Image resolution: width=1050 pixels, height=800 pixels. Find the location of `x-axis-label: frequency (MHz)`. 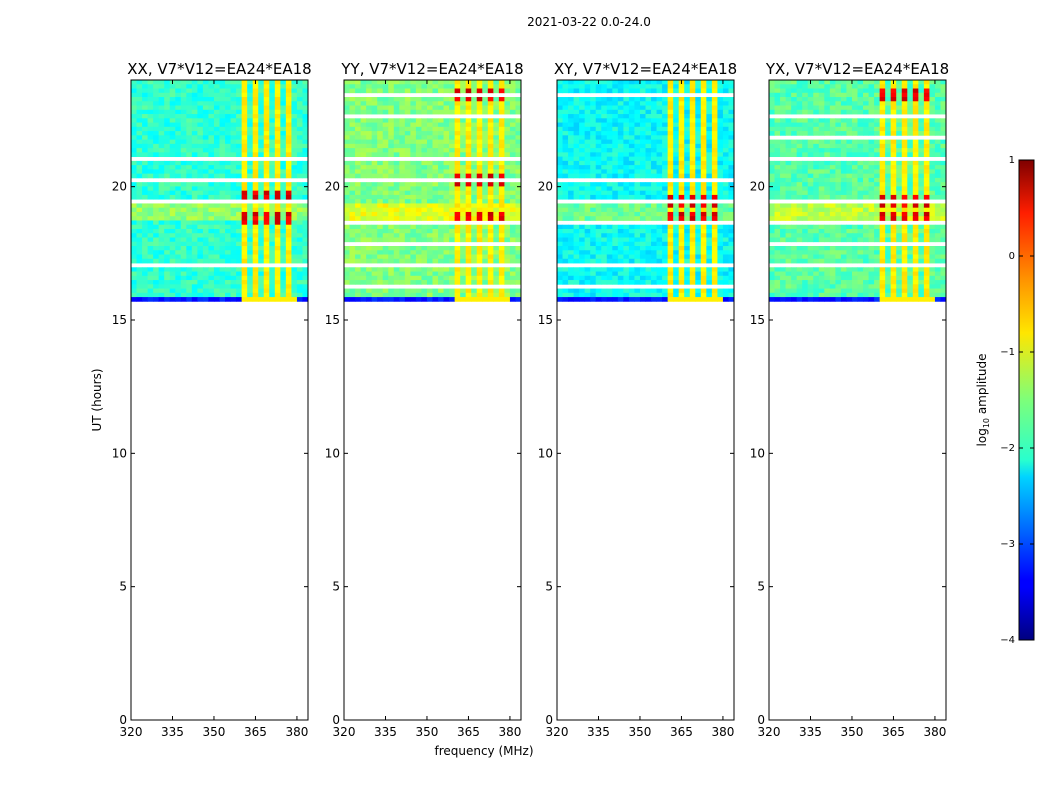

x-axis-label: frequency (MHz) is located at coordinates (483, 751).